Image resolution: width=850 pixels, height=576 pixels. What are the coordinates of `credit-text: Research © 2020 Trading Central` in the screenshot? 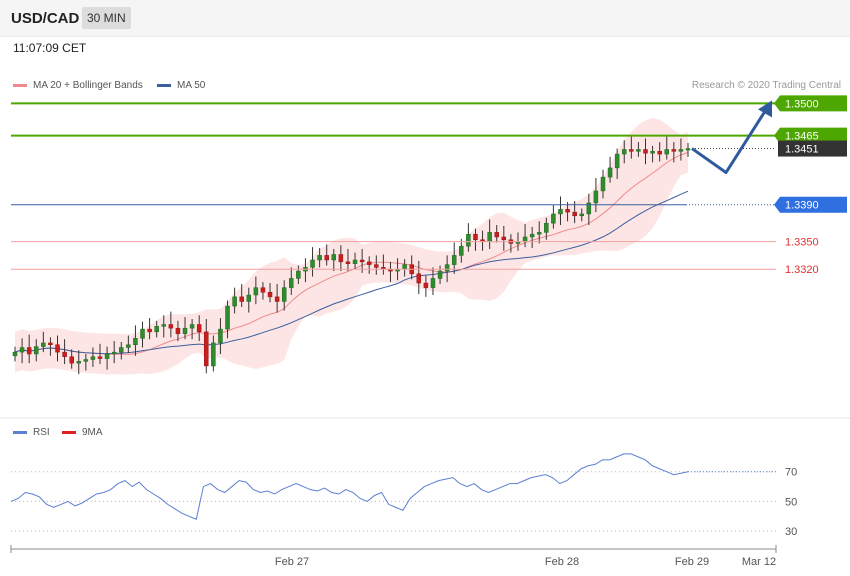 It's located at (766, 85).